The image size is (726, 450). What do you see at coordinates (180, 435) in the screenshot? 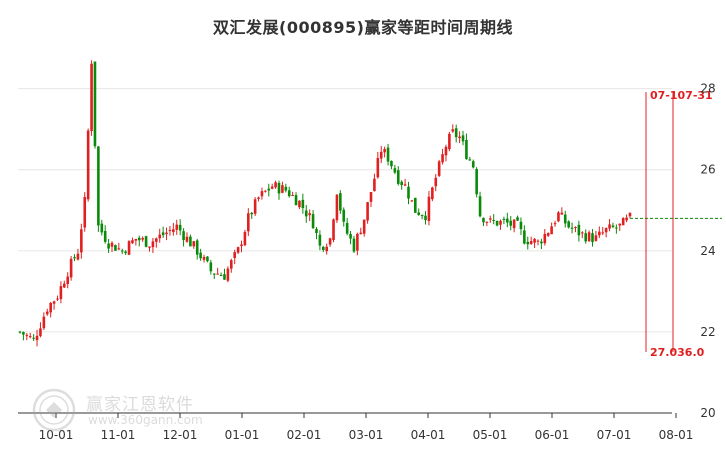
I see `x-tick-label: 12-01` at bounding box center [180, 435].